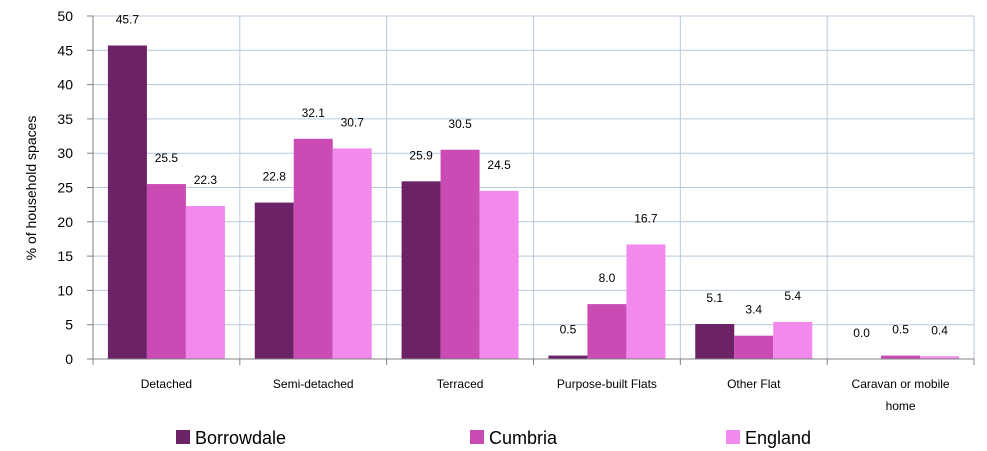 The width and height of the screenshot is (987, 451). I want to click on category-label: Caravan or mobile, so click(901, 384).